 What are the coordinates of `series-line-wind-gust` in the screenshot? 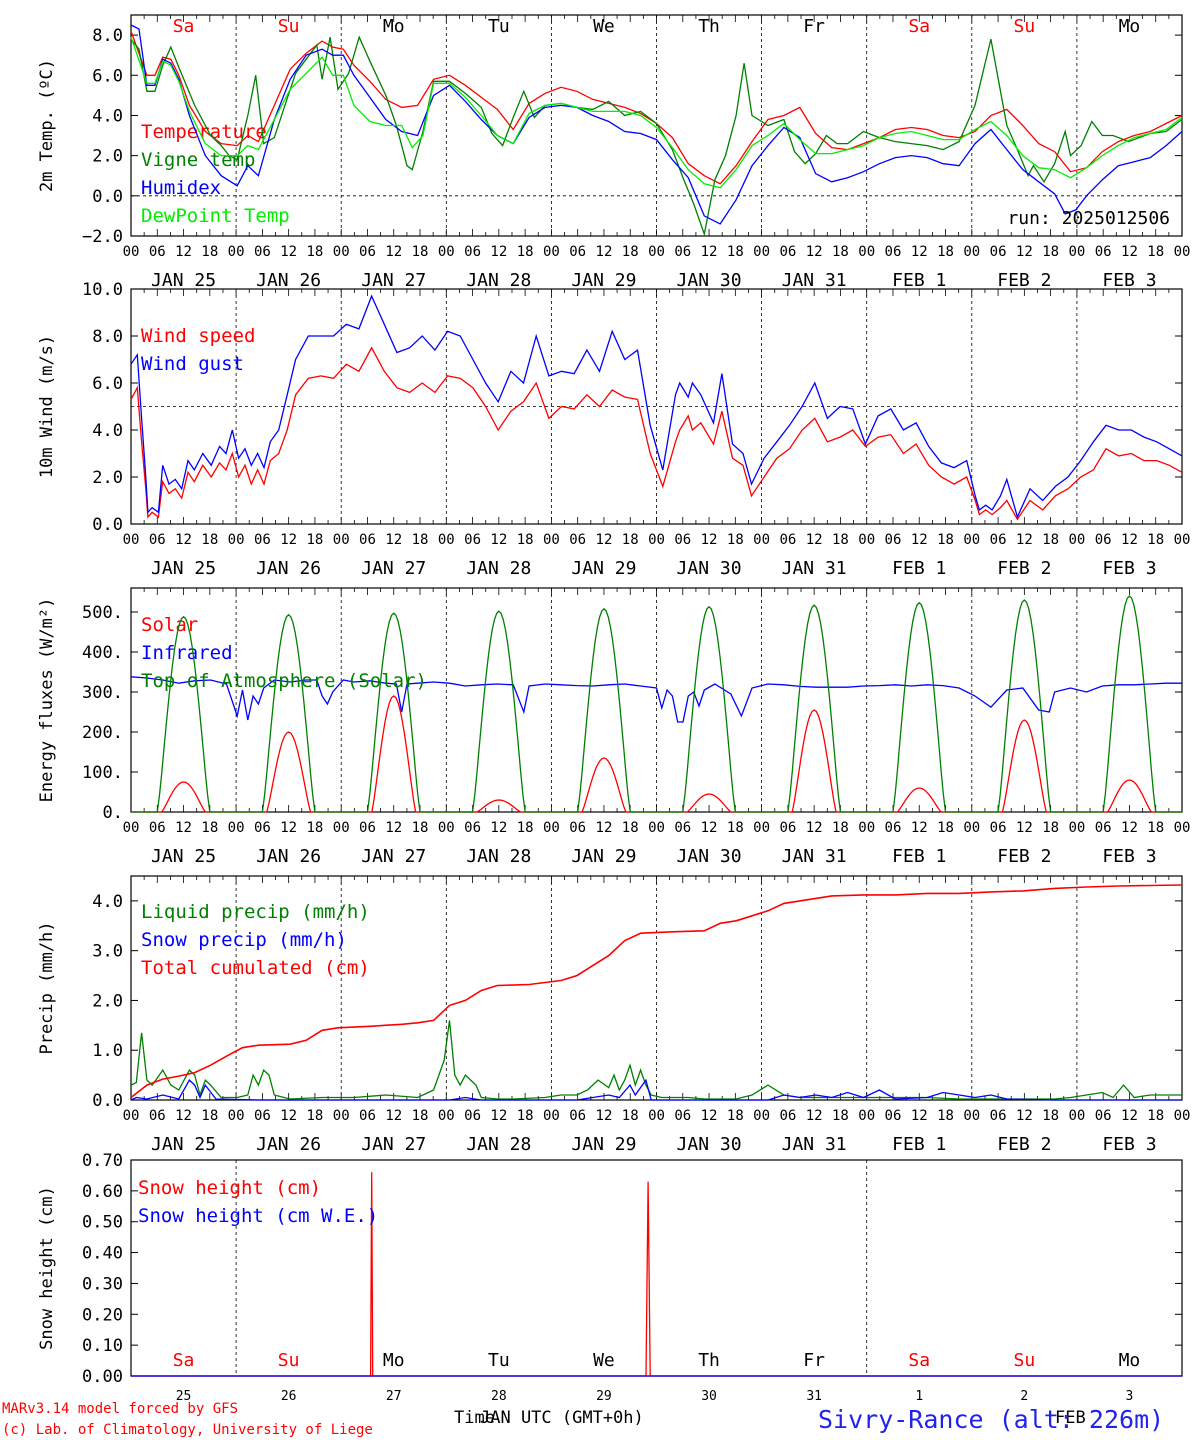 It's located at (656, 406).